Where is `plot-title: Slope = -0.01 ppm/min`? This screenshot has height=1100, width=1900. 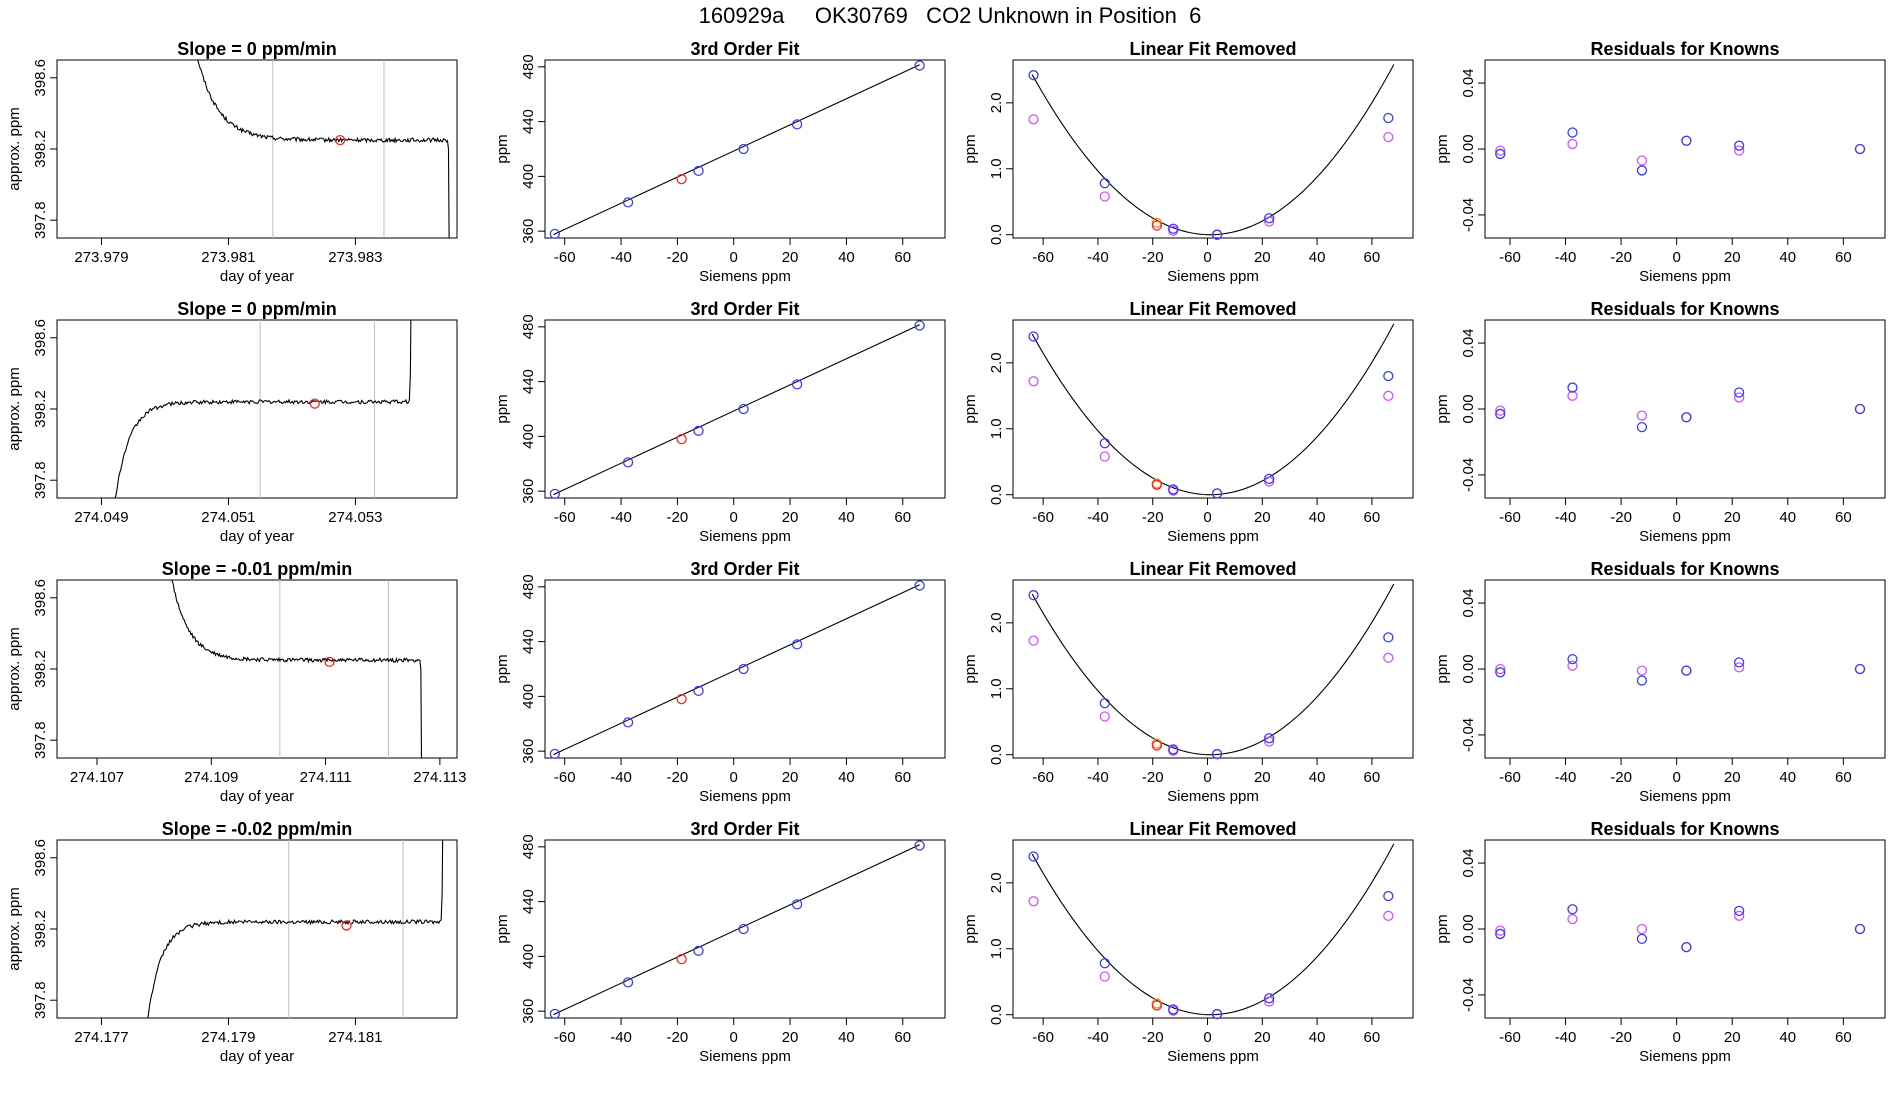 plot-title: Slope = -0.01 ppm/min is located at coordinates (257, 569).